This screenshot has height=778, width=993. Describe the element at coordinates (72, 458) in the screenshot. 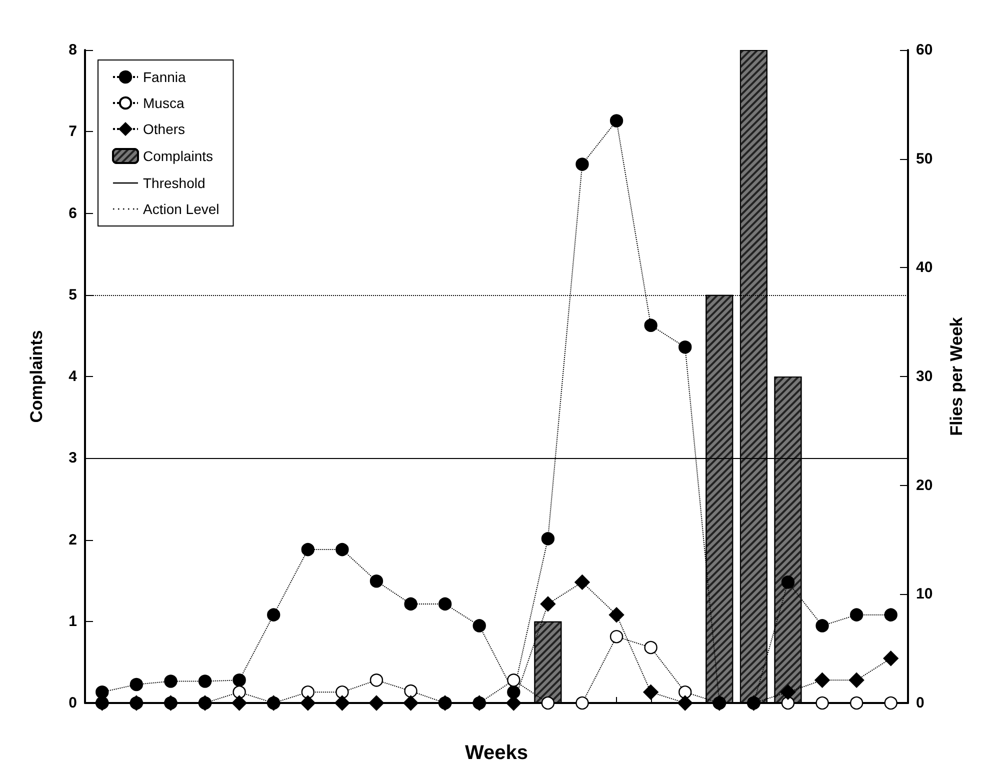

I see `y-tick-label: 3` at that location.